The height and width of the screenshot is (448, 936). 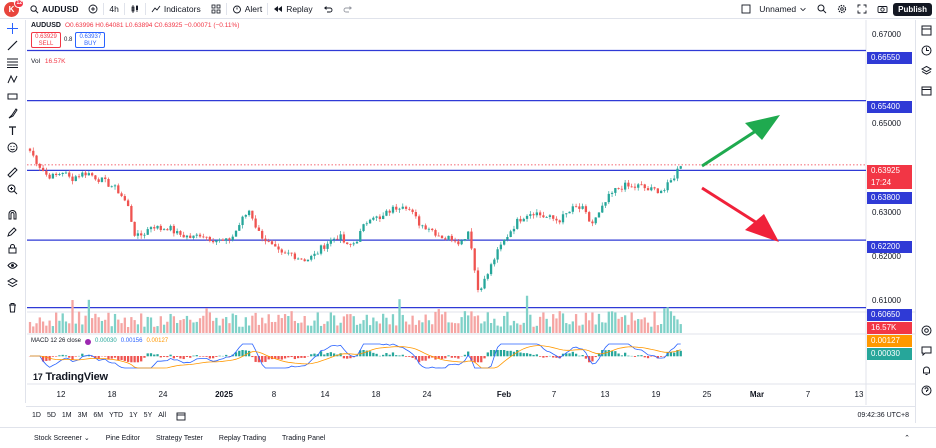 What do you see at coordinates (13, 45) in the screenshot?
I see `trend-line-tool` at bounding box center [13, 45].